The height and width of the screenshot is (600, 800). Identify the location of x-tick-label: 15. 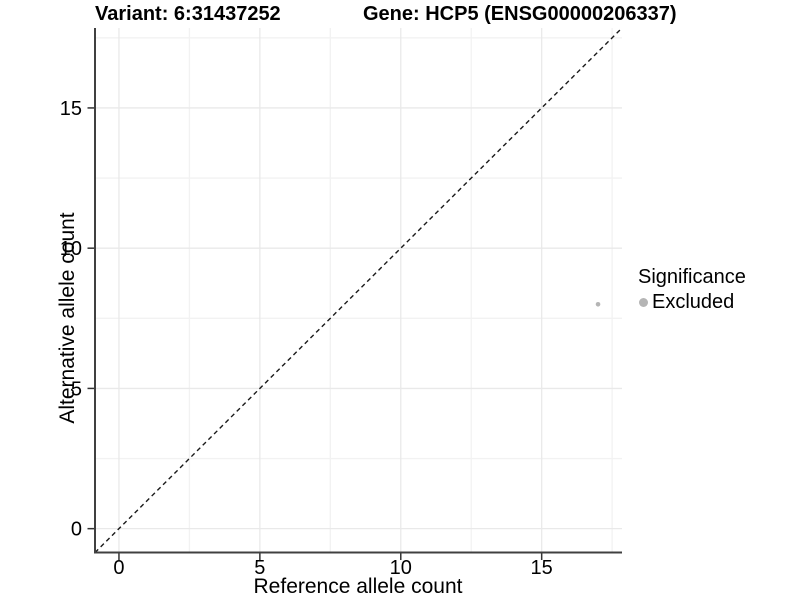
(542, 568).